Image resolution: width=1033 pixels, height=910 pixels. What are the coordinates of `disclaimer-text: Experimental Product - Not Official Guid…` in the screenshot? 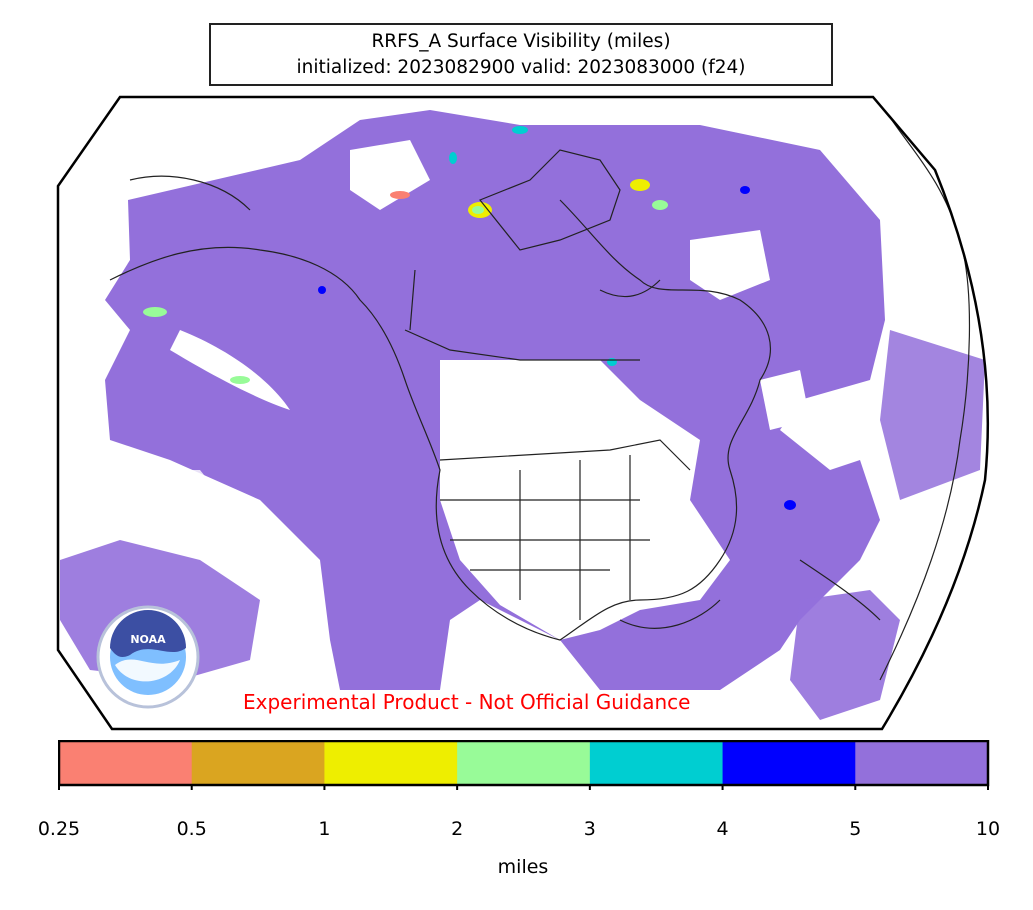 It's located at (467, 702).